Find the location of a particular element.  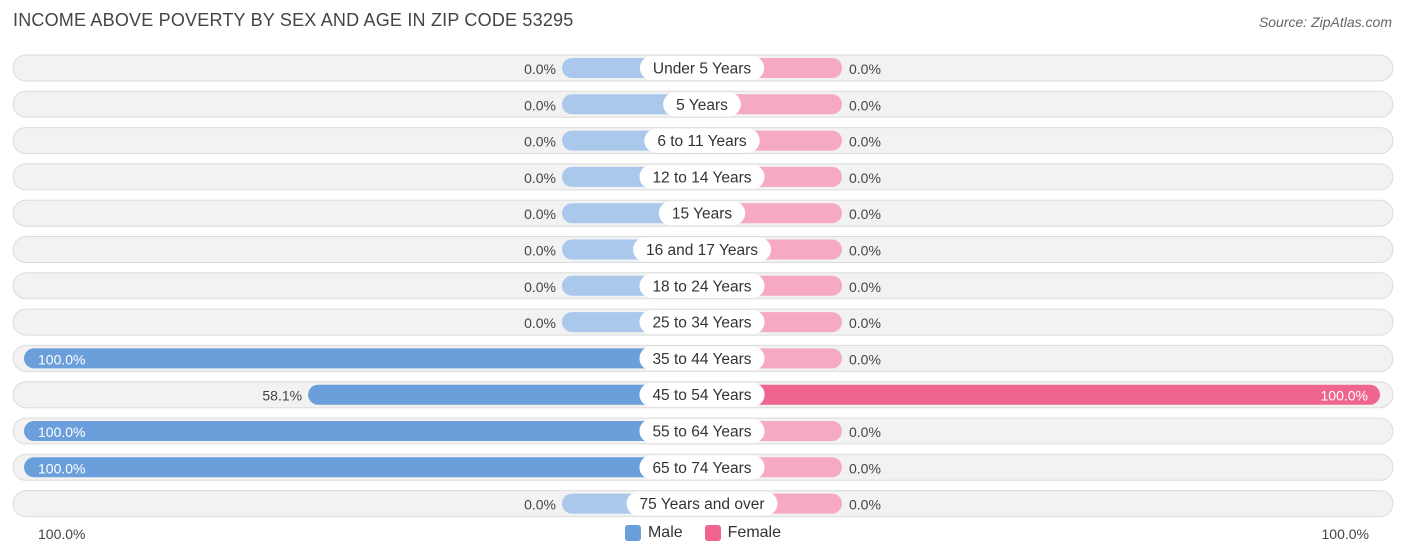

female-bar is located at coordinates (1041, 394).